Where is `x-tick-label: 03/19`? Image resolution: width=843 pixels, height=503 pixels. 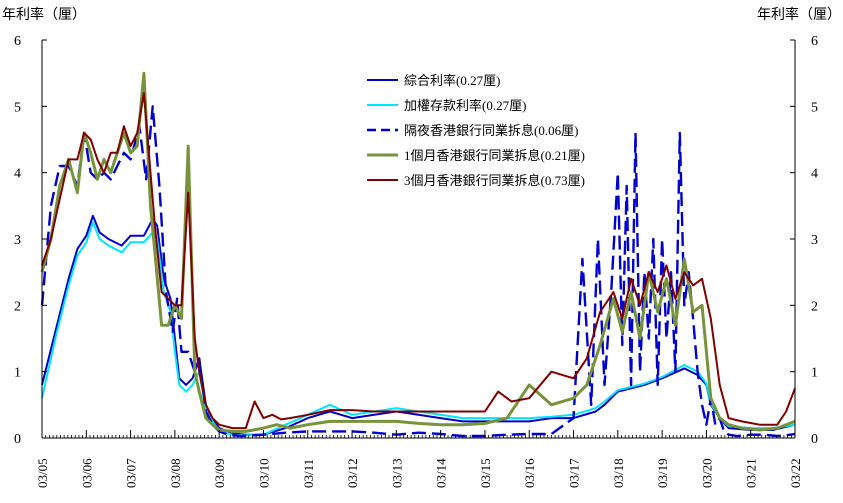 x-tick-label: 03/19 is located at coordinates (662, 473).